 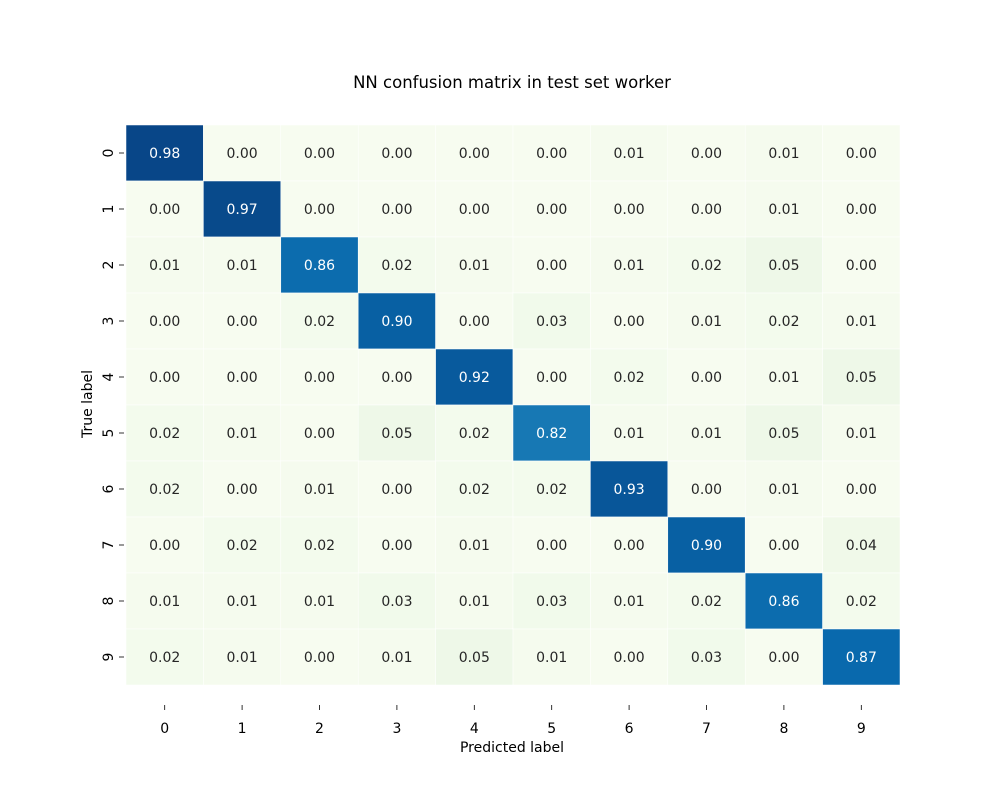 What do you see at coordinates (109, 433) in the screenshot?
I see `y-tick-label: 5` at bounding box center [109, 433].